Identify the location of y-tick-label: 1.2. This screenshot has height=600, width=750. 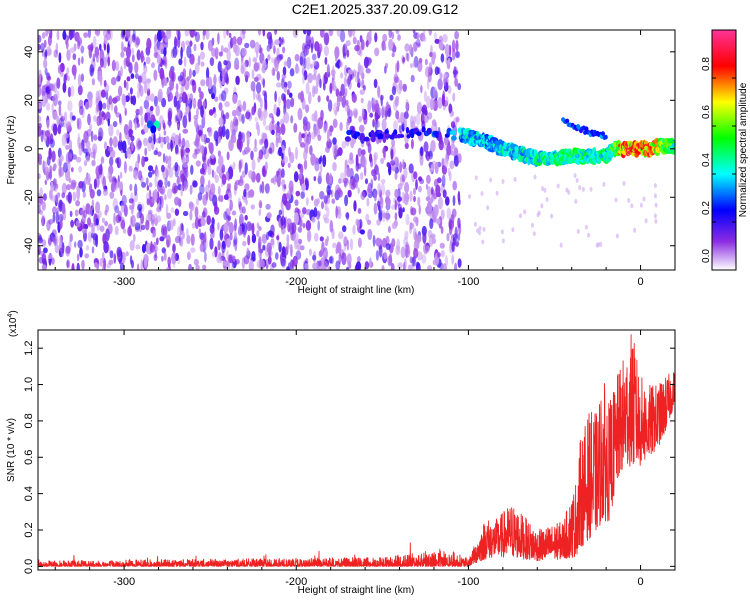
(29, 348).